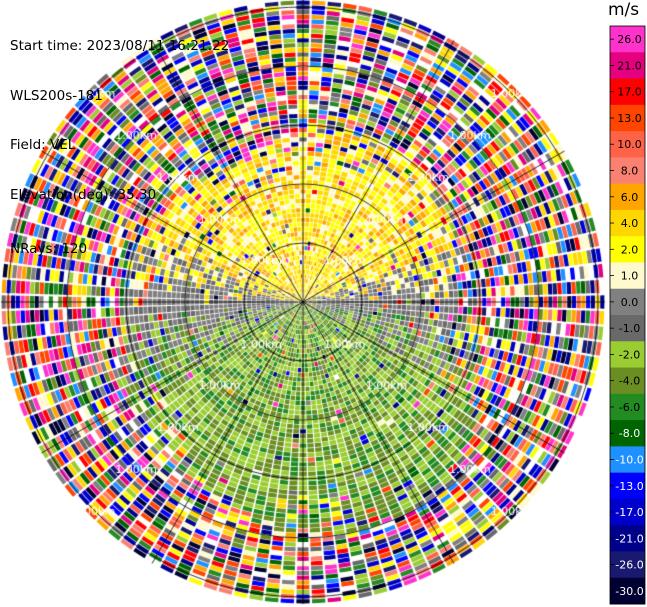 This screenshot has width=647, height=607. I want to click on colorbar-tick-label: -17.0, so click(629, 512).